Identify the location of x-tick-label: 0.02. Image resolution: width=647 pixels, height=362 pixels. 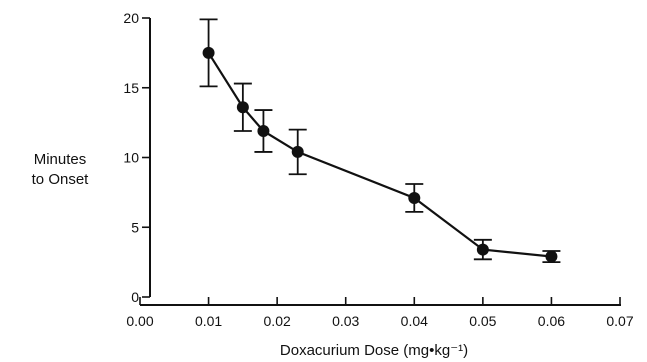
(277, 321).